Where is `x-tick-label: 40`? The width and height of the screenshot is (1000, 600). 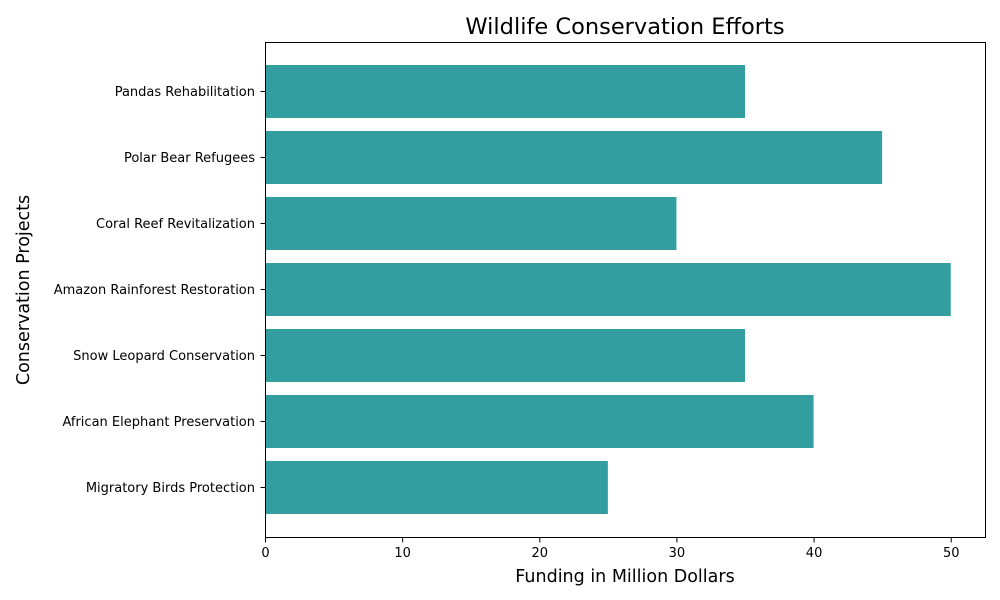
x-tick-label: 40 is located at coordinates (814, 553).